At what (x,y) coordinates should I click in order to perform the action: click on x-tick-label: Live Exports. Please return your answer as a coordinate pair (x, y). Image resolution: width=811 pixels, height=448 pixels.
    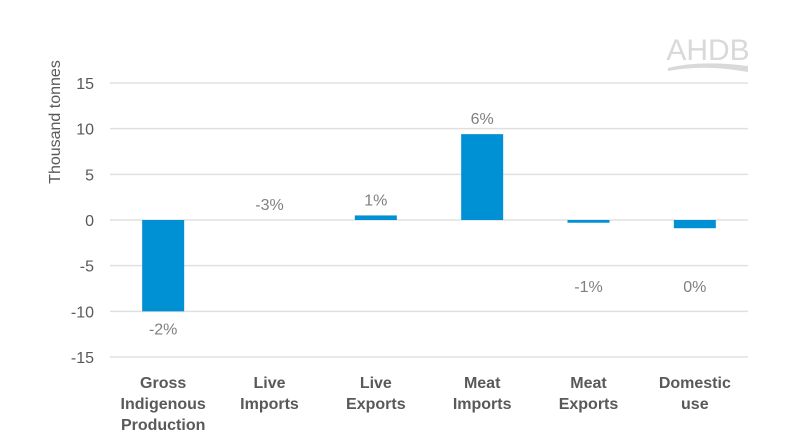
    Looking at the image, I should click on (376, 394).